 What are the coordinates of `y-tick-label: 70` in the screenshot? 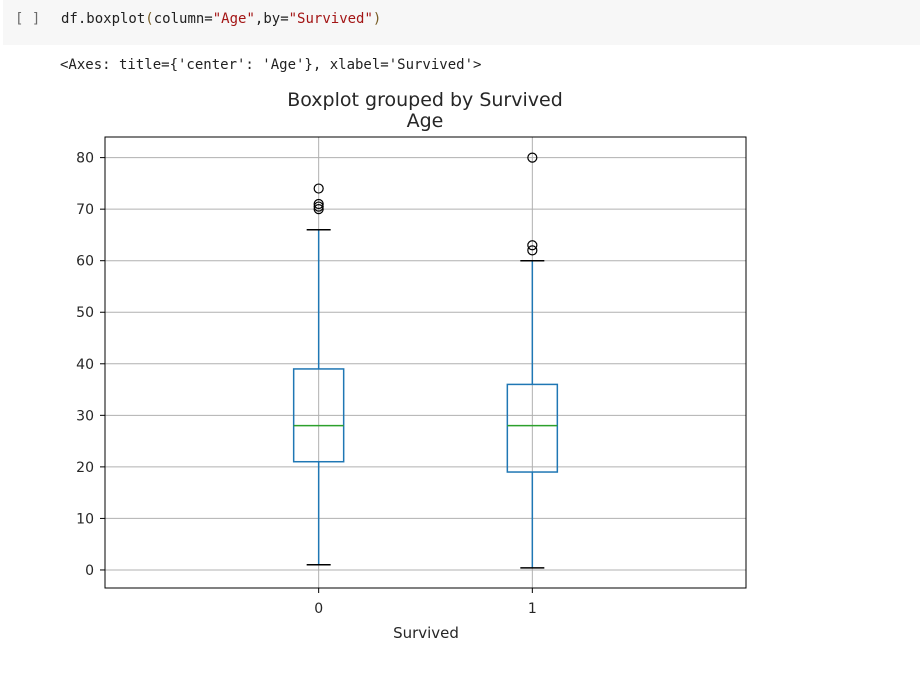 It's located at (85, 210).